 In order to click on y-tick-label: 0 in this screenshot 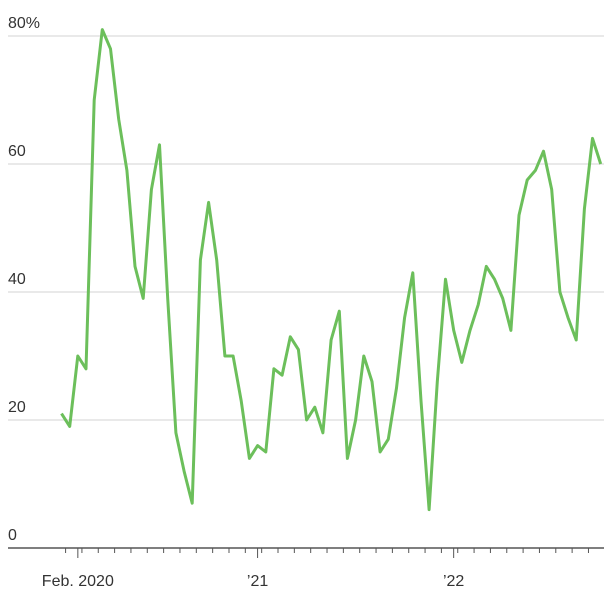, I will do `click(12, 535)`.